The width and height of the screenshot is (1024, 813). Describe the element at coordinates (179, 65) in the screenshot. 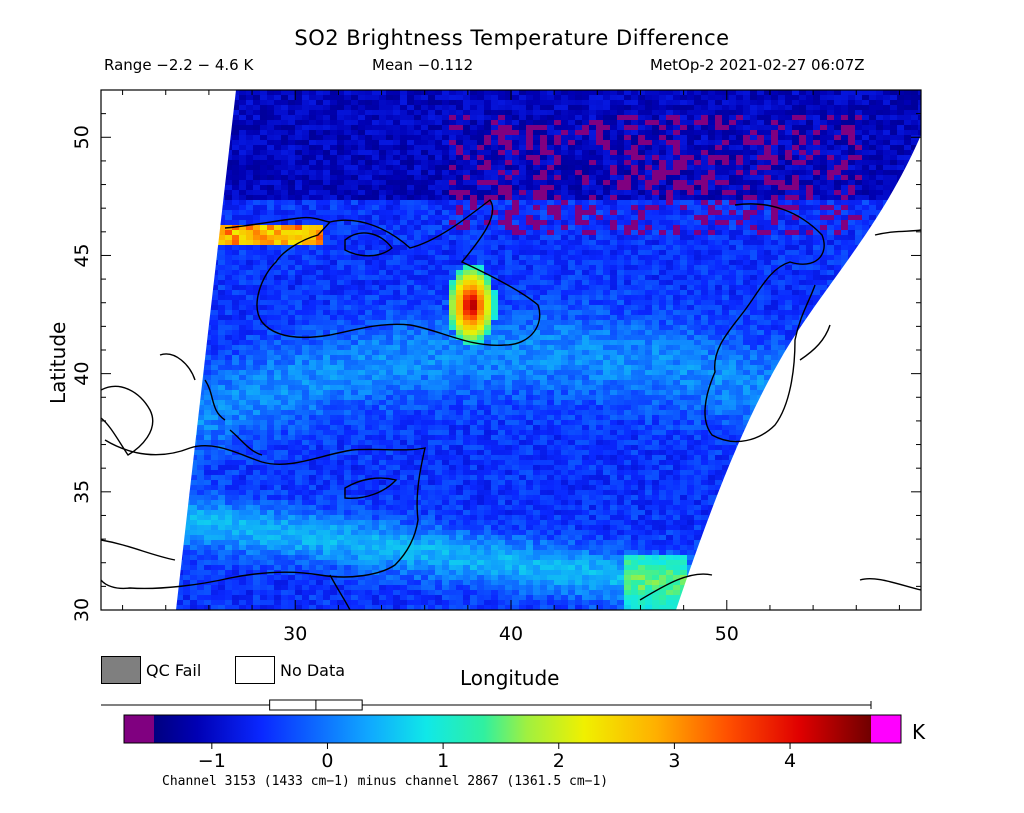

I see `range-label: Range −2.2 − 4.6 K` at that location.